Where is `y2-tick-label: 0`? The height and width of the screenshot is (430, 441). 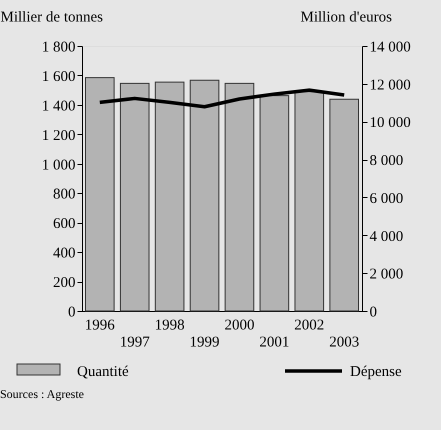 y2-tick-label: 0 is located at coordinates (373, 312).